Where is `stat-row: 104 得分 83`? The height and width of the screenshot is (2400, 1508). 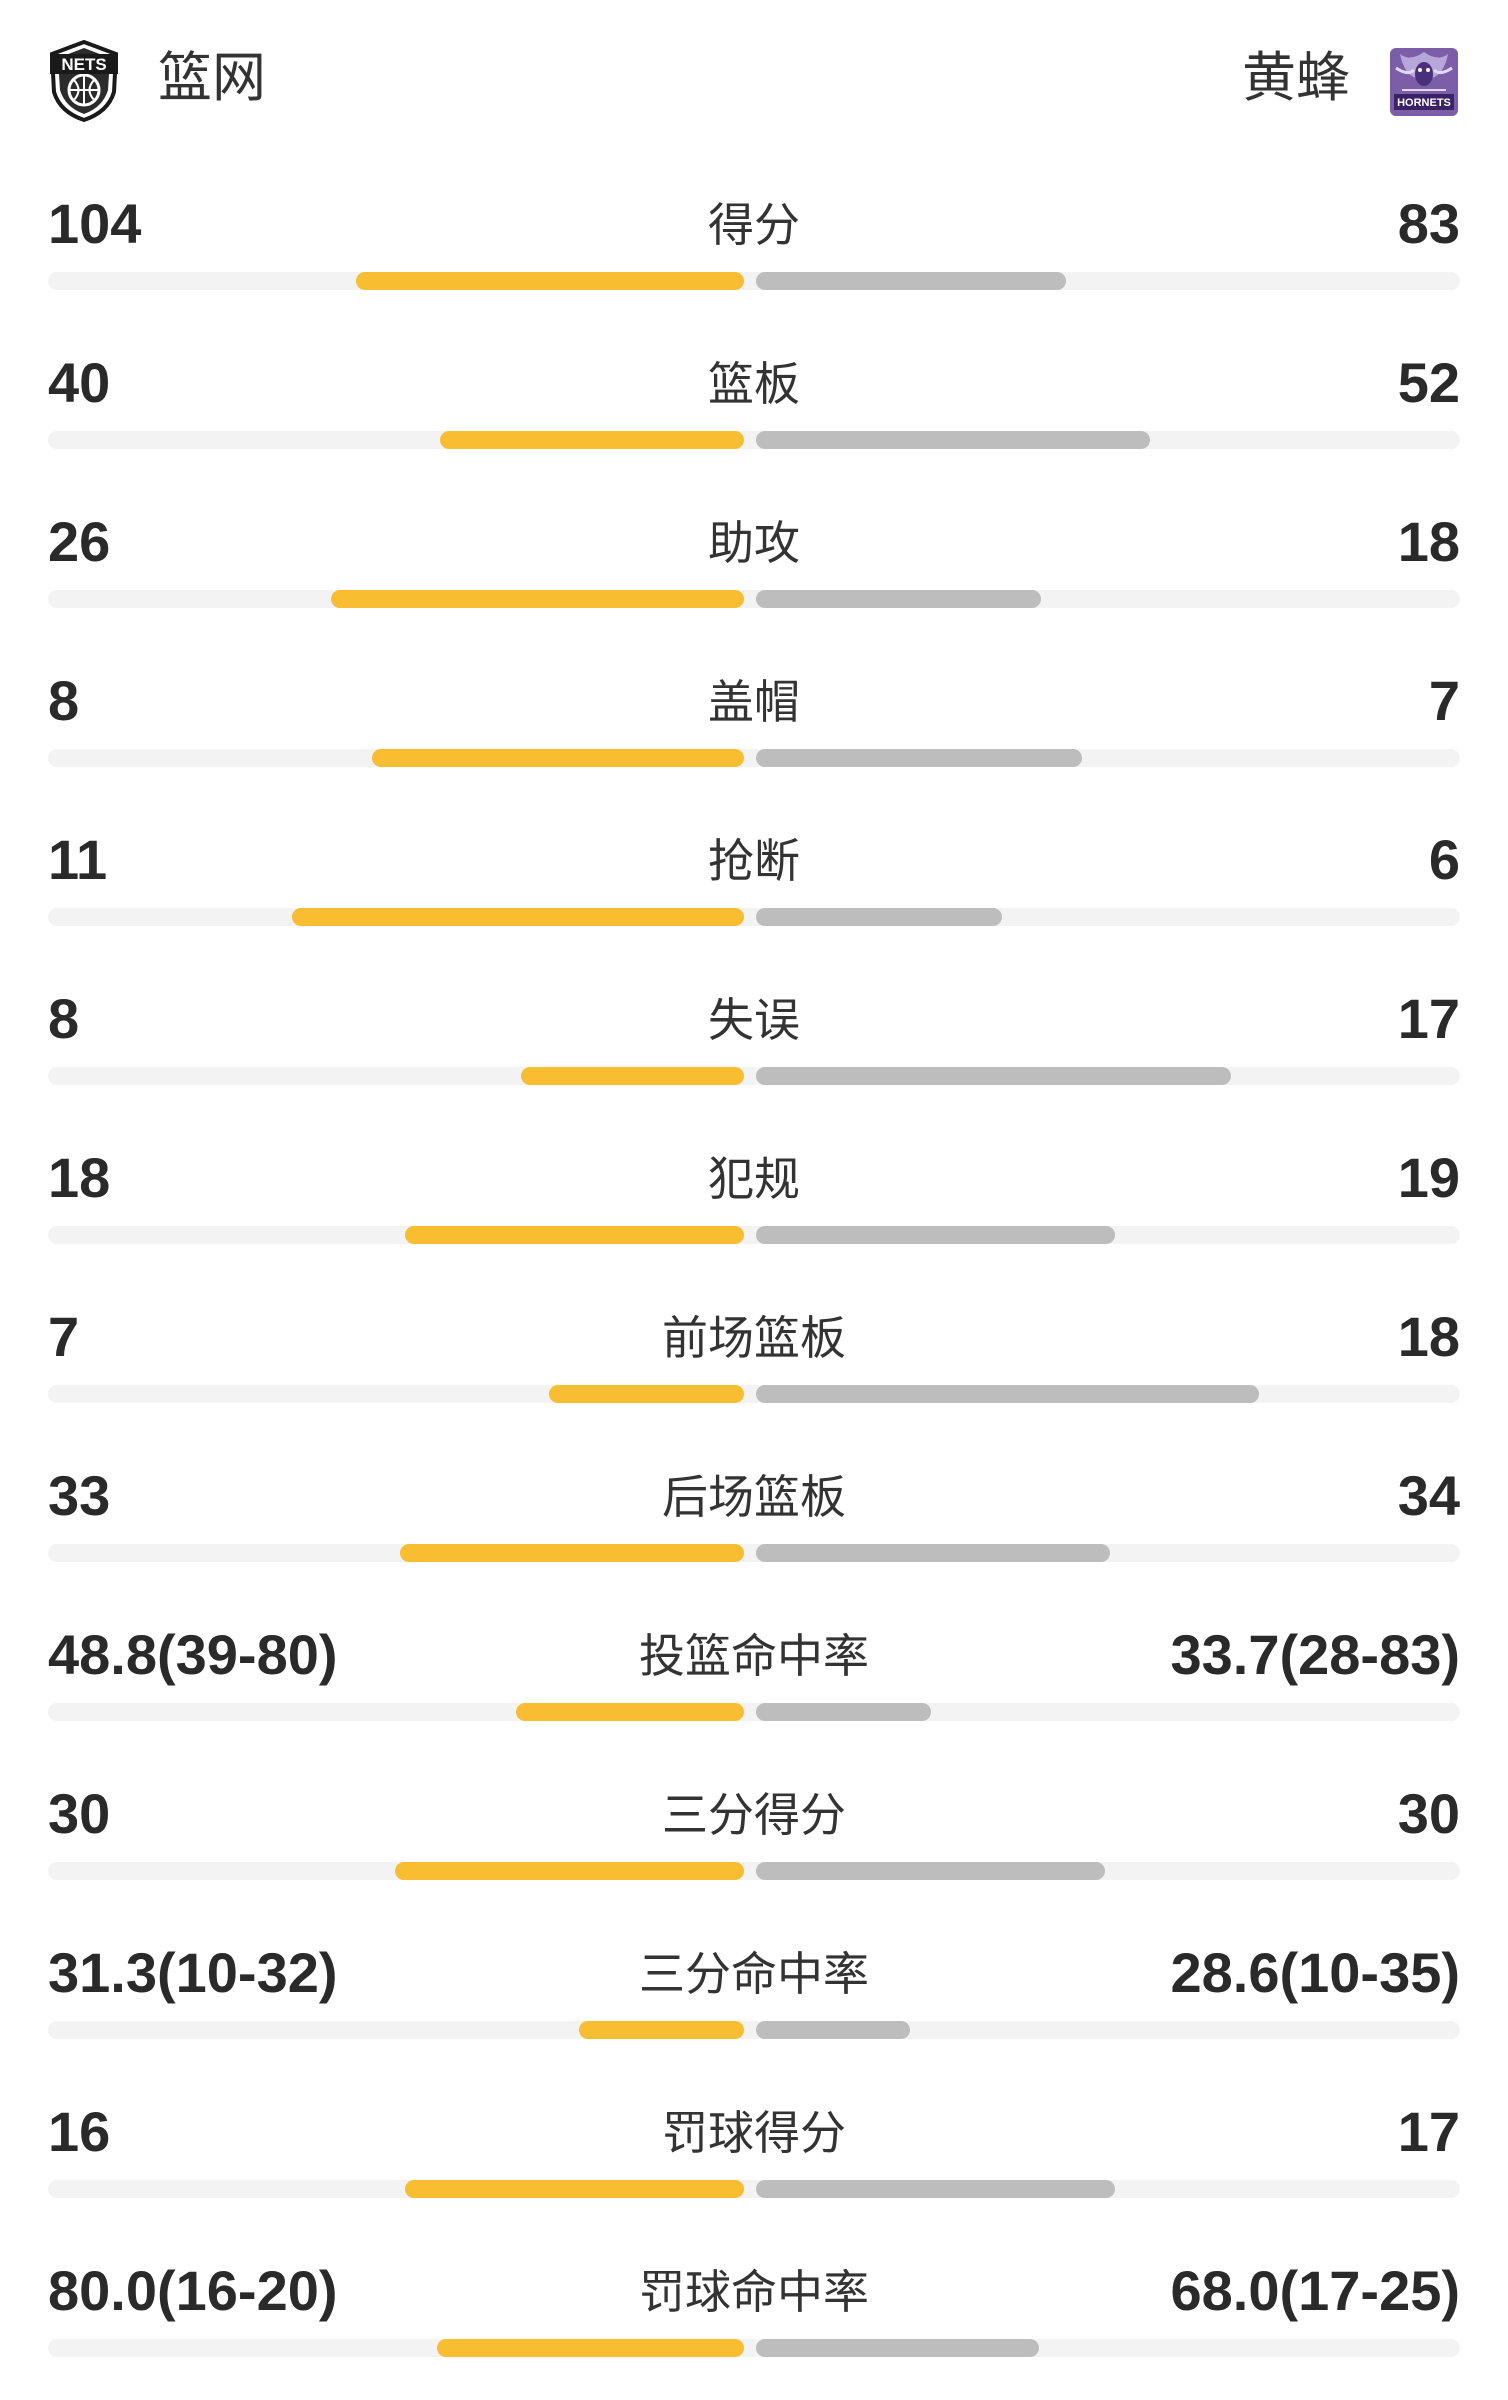 stat-row: 104 得分 83 is located at coordinates (754, 247).